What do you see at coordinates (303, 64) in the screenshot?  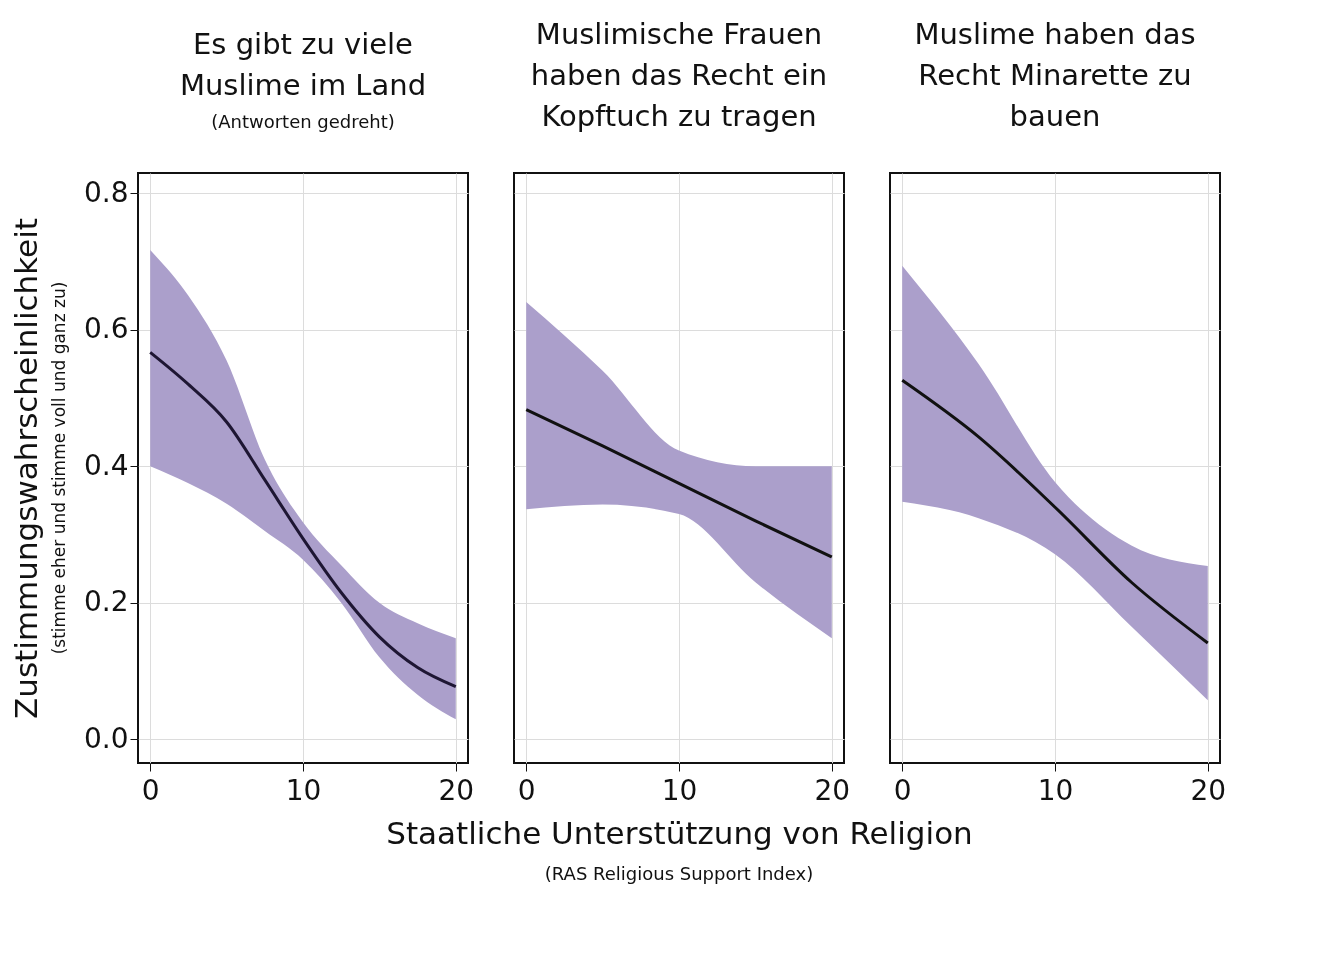 I see `chart-title: Es gibt zu viele Muslime im Land` at bounding box center [303, 64].